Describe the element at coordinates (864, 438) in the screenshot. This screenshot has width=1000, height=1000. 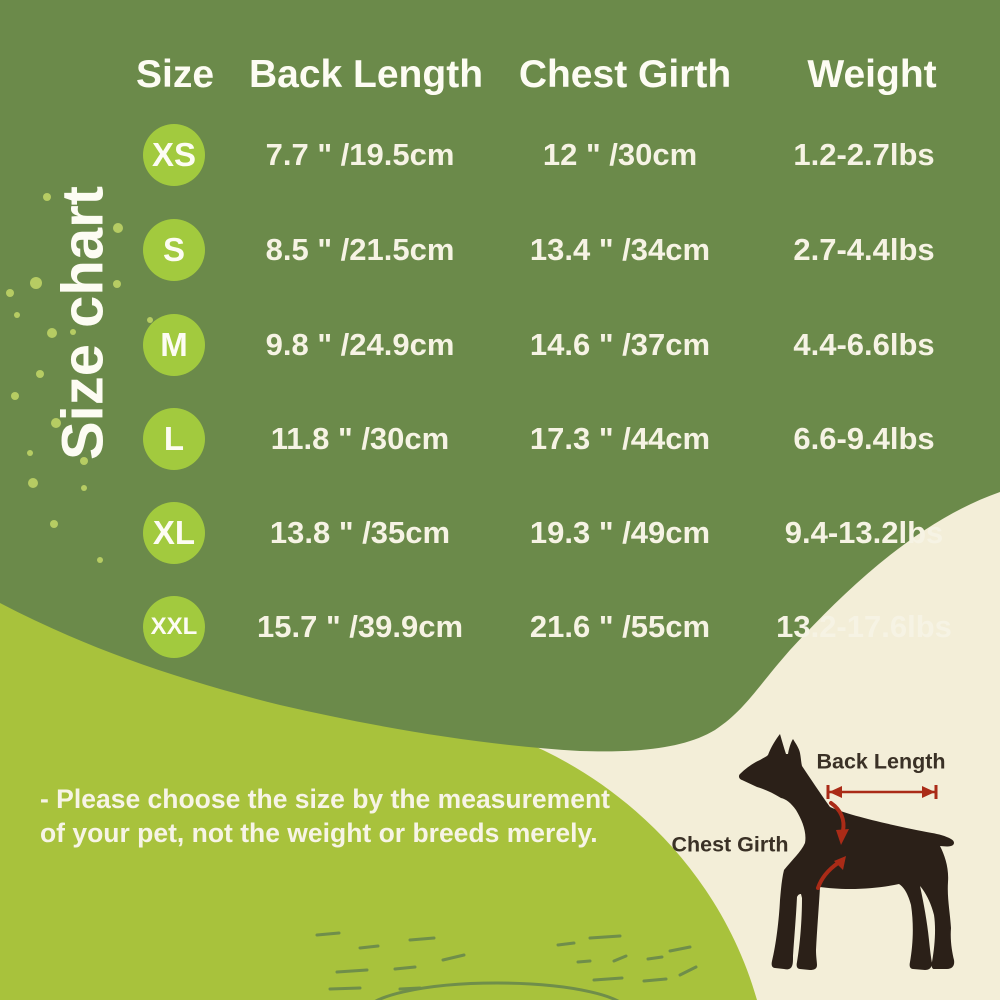
I see `weight-value: 6.6-9.4lbs` at that location.